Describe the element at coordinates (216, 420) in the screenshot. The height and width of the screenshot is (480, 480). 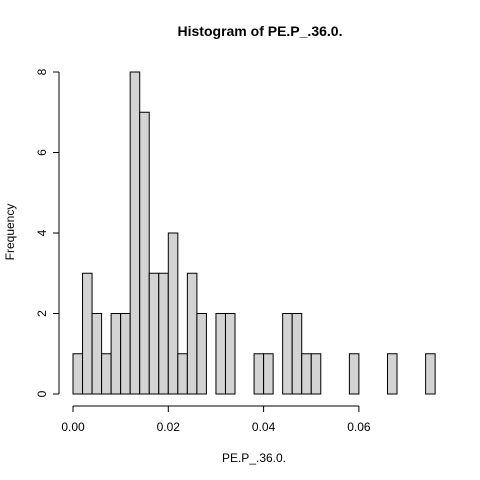
I see `x-axis: 0.00 0.02 0.04 0.06` at that location.